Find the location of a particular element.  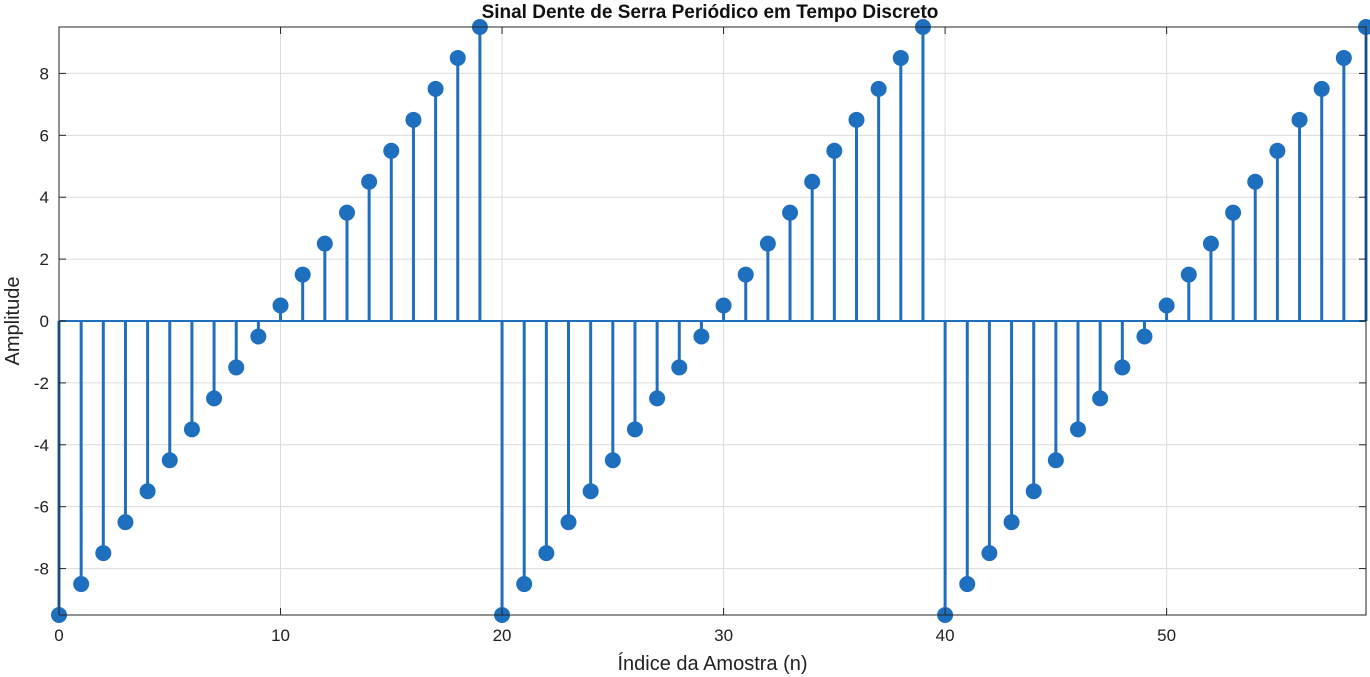

x-tick-label: 20 is located at coordinates (502, 635).